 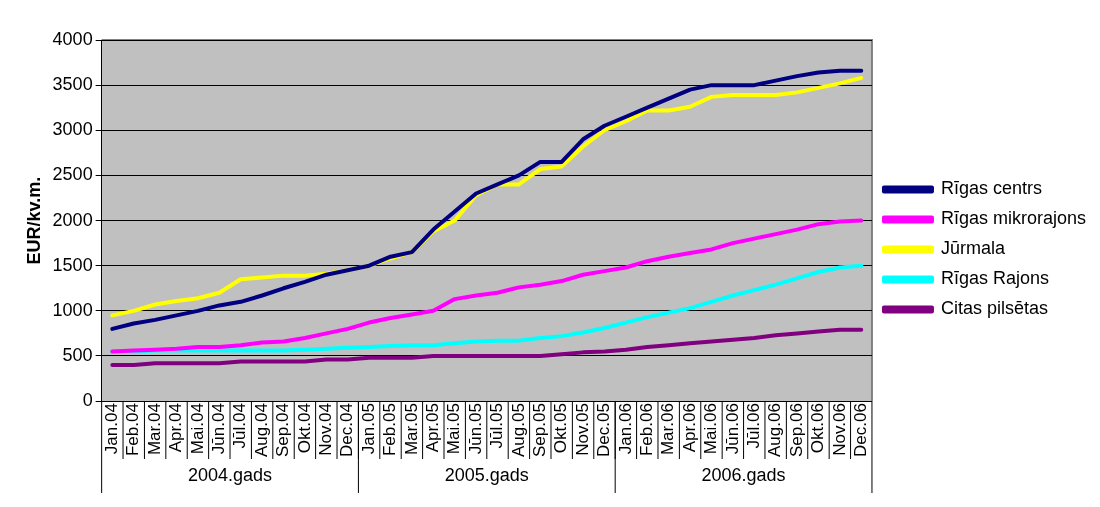 I want to click on x-tick-label: Dec.05, so click(x=604, y=430).